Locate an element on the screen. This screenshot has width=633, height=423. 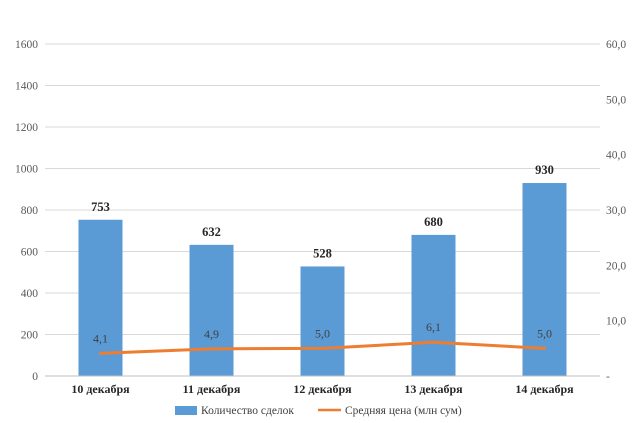
bar-data-label: 680 is located at coordinates (433, 222).